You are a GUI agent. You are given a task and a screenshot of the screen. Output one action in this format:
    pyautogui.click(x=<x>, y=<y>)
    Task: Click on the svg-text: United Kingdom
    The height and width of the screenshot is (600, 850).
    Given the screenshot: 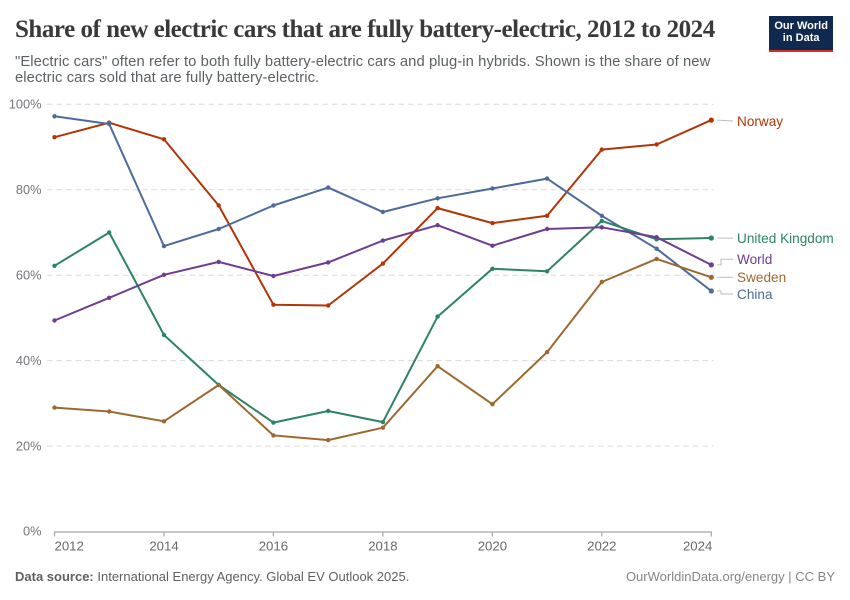 What is the action you would take?
    pyautogui.click(x=785, y=238)
    